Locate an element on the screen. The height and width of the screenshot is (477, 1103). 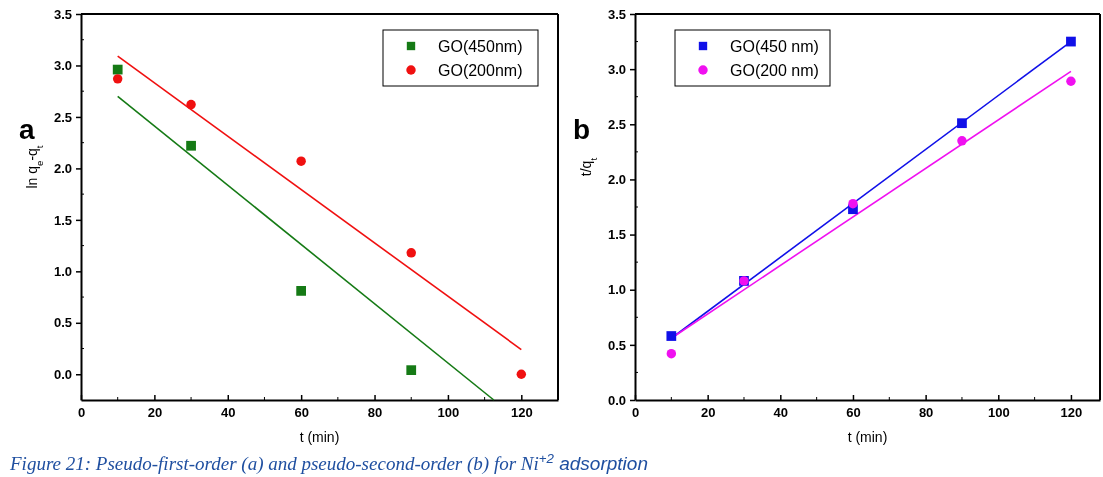
legend-label: GO(200 nm) is located at coordinates (774, 70).